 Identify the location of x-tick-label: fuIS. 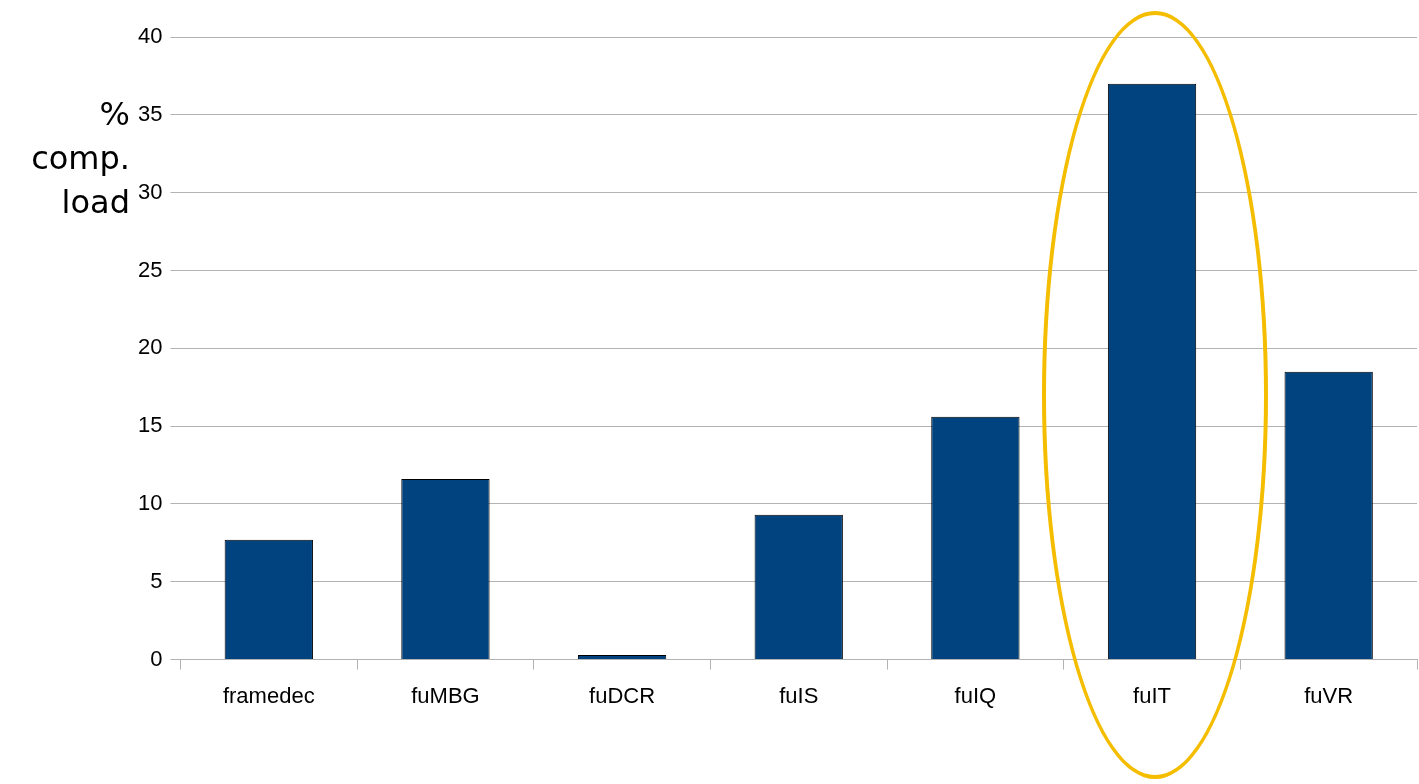
(799, 695).